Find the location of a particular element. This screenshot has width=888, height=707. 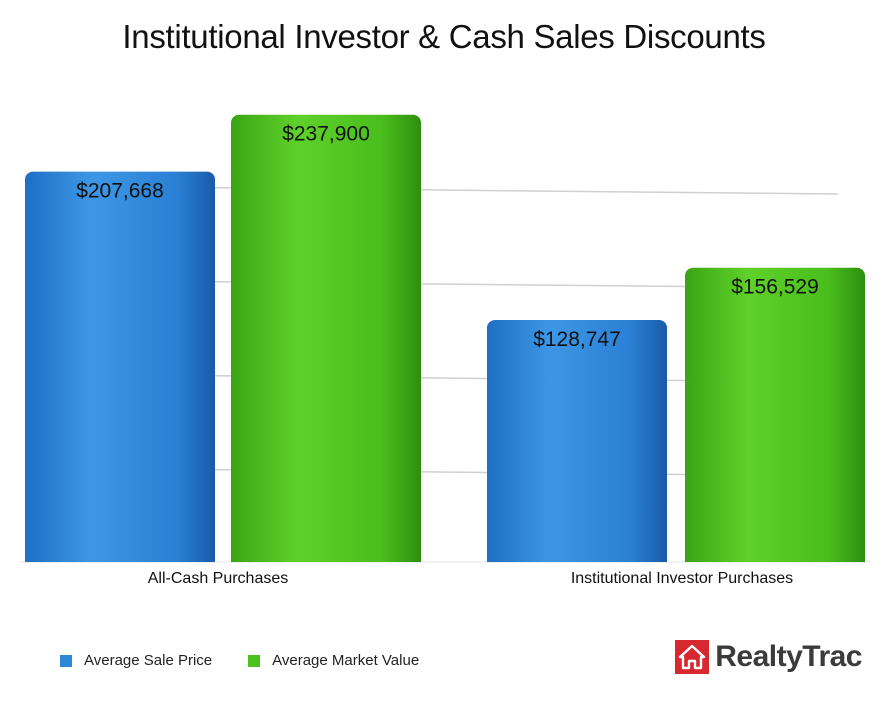

value-label: $156,529 is located at coordinates (775, 287).